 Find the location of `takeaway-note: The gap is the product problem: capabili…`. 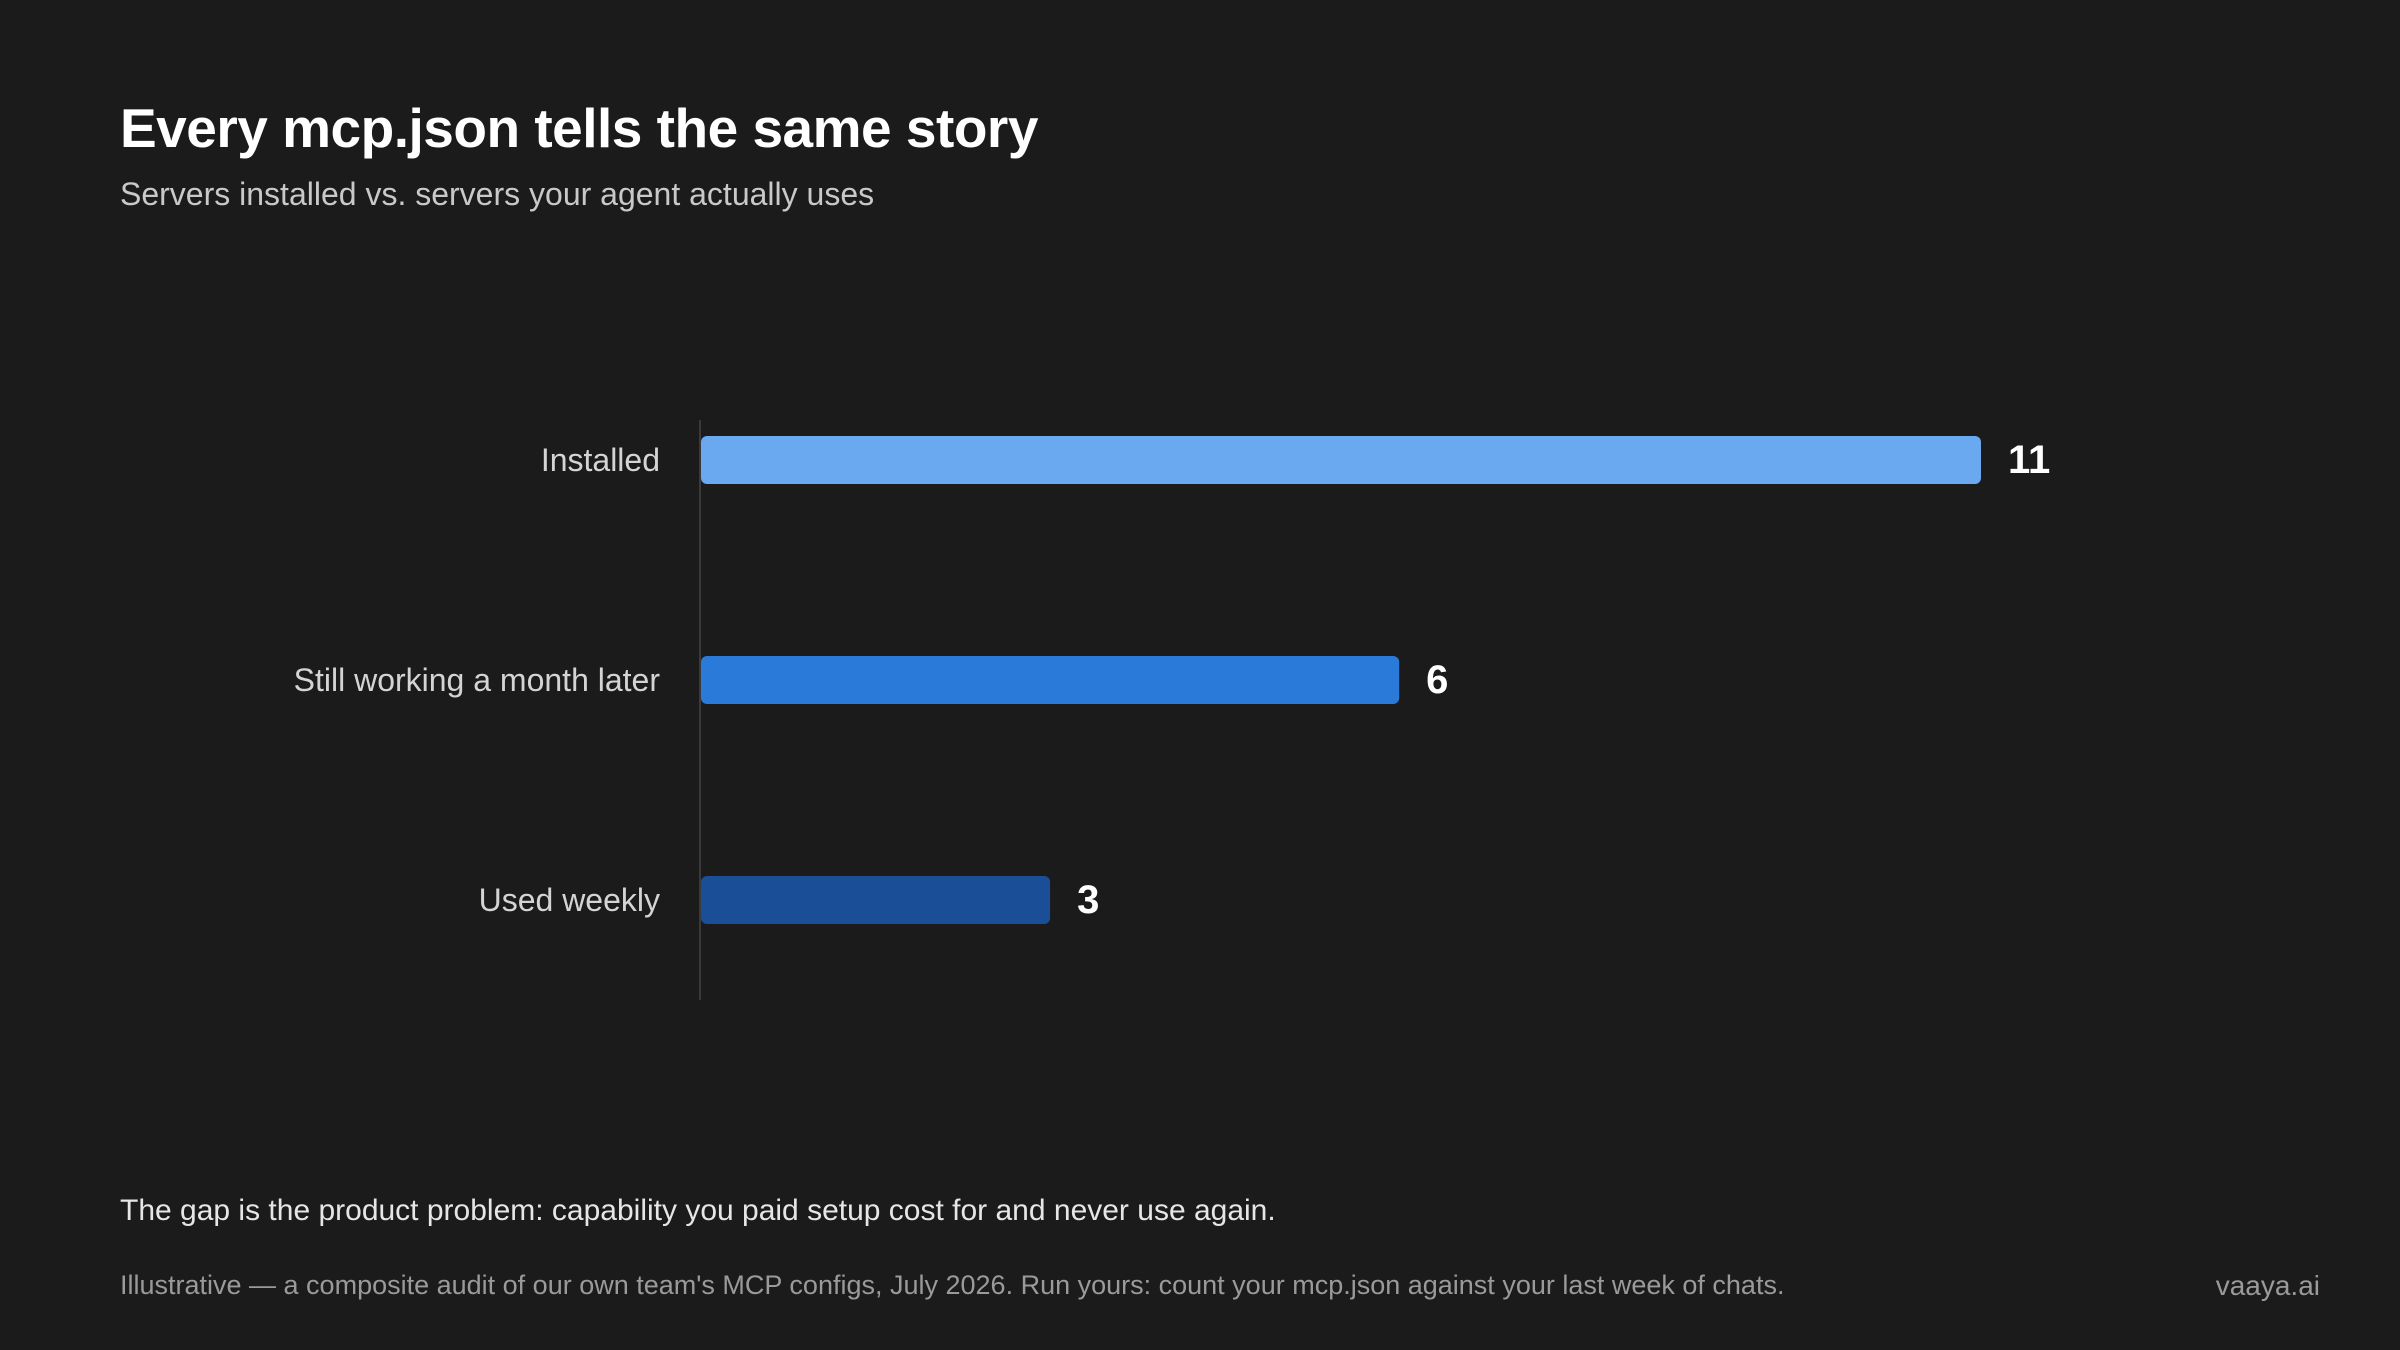

takeaway-note: The gap is the product problem: capabili… is located at coordinates (698, 1210).